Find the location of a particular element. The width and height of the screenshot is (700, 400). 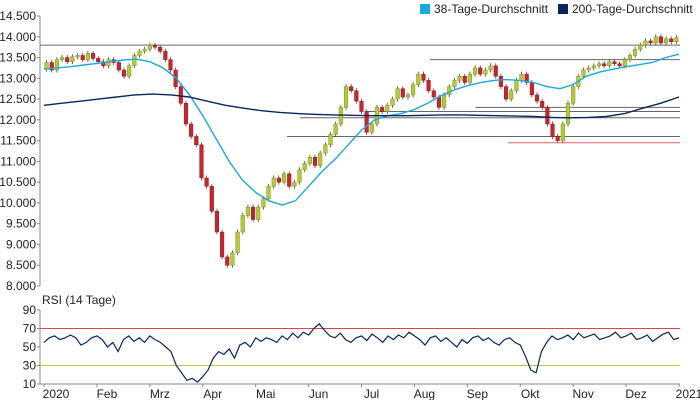

price-tick-label: 13.000 is located at coordinates (18, 78).